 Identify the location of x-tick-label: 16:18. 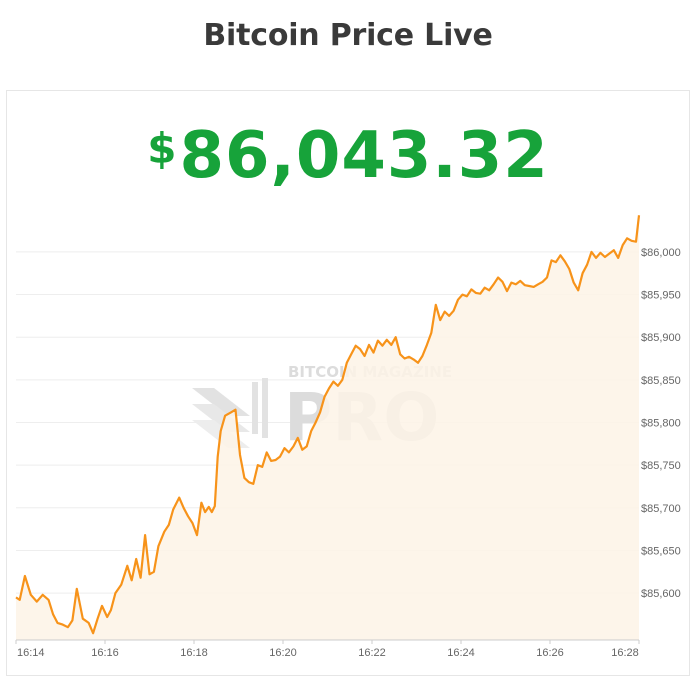
(194, 653).